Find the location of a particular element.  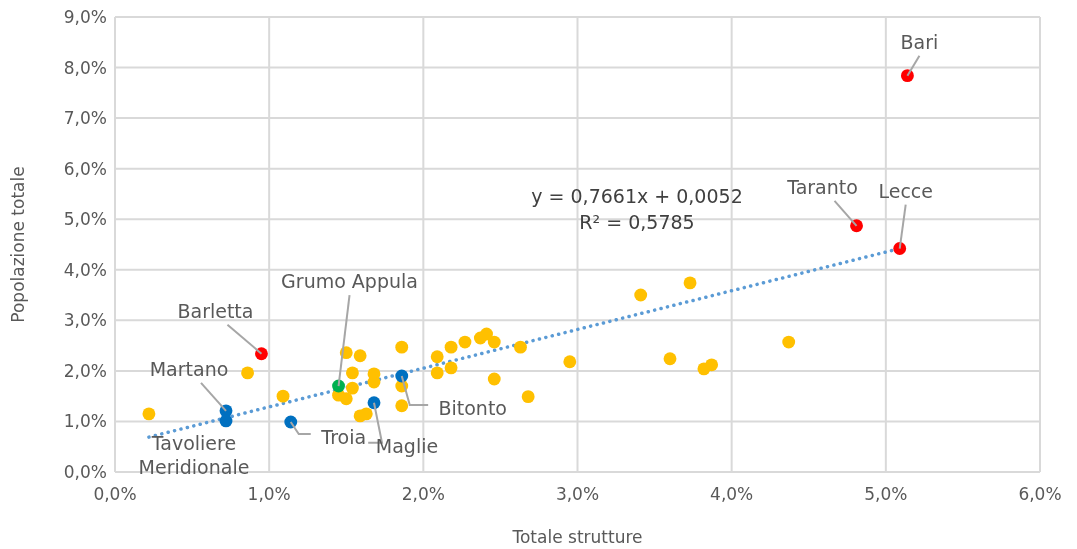

y-tick-label: 4,0% is located at coordinates (85, 269).